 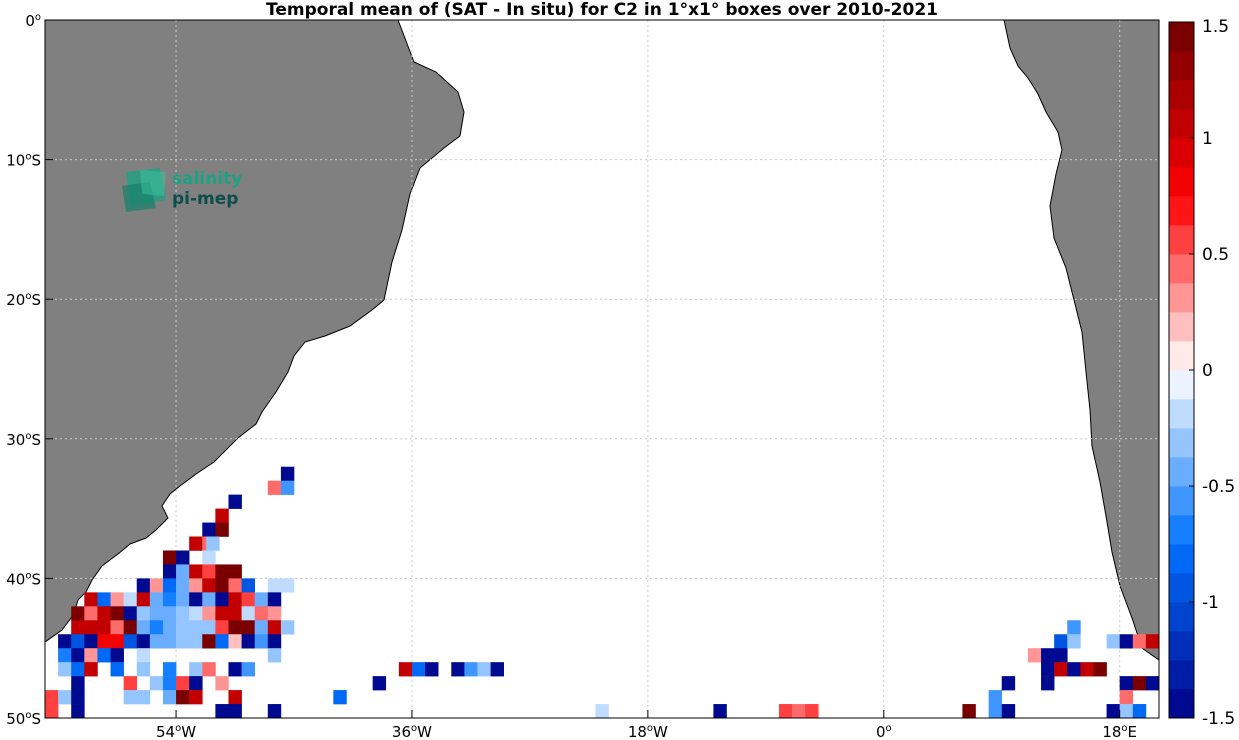 What do you see at coordinates (1081, 340) in the screenshot?
I see `africa-land` at bounding box center [1081, 340].